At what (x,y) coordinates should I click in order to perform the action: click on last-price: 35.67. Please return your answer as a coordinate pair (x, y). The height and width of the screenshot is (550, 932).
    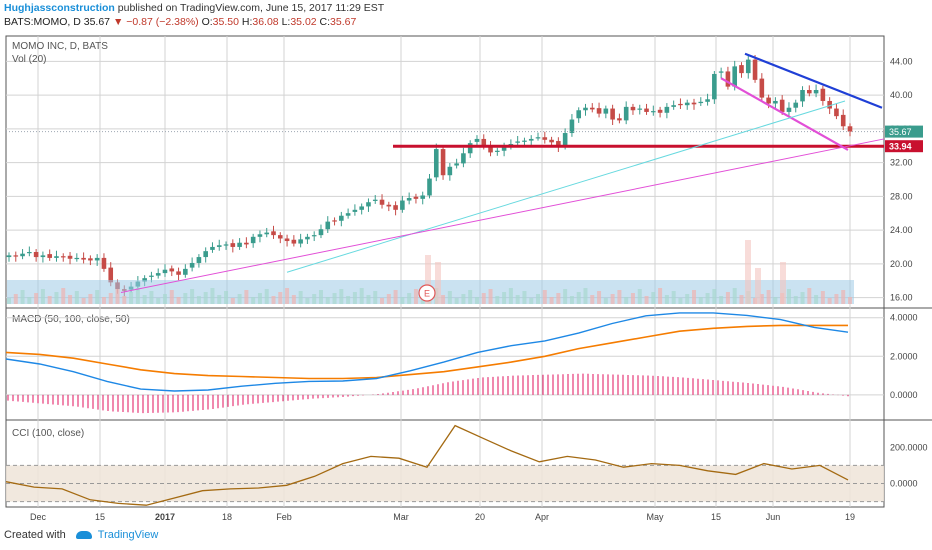
    Looking at the image, I should click on (97, 22).